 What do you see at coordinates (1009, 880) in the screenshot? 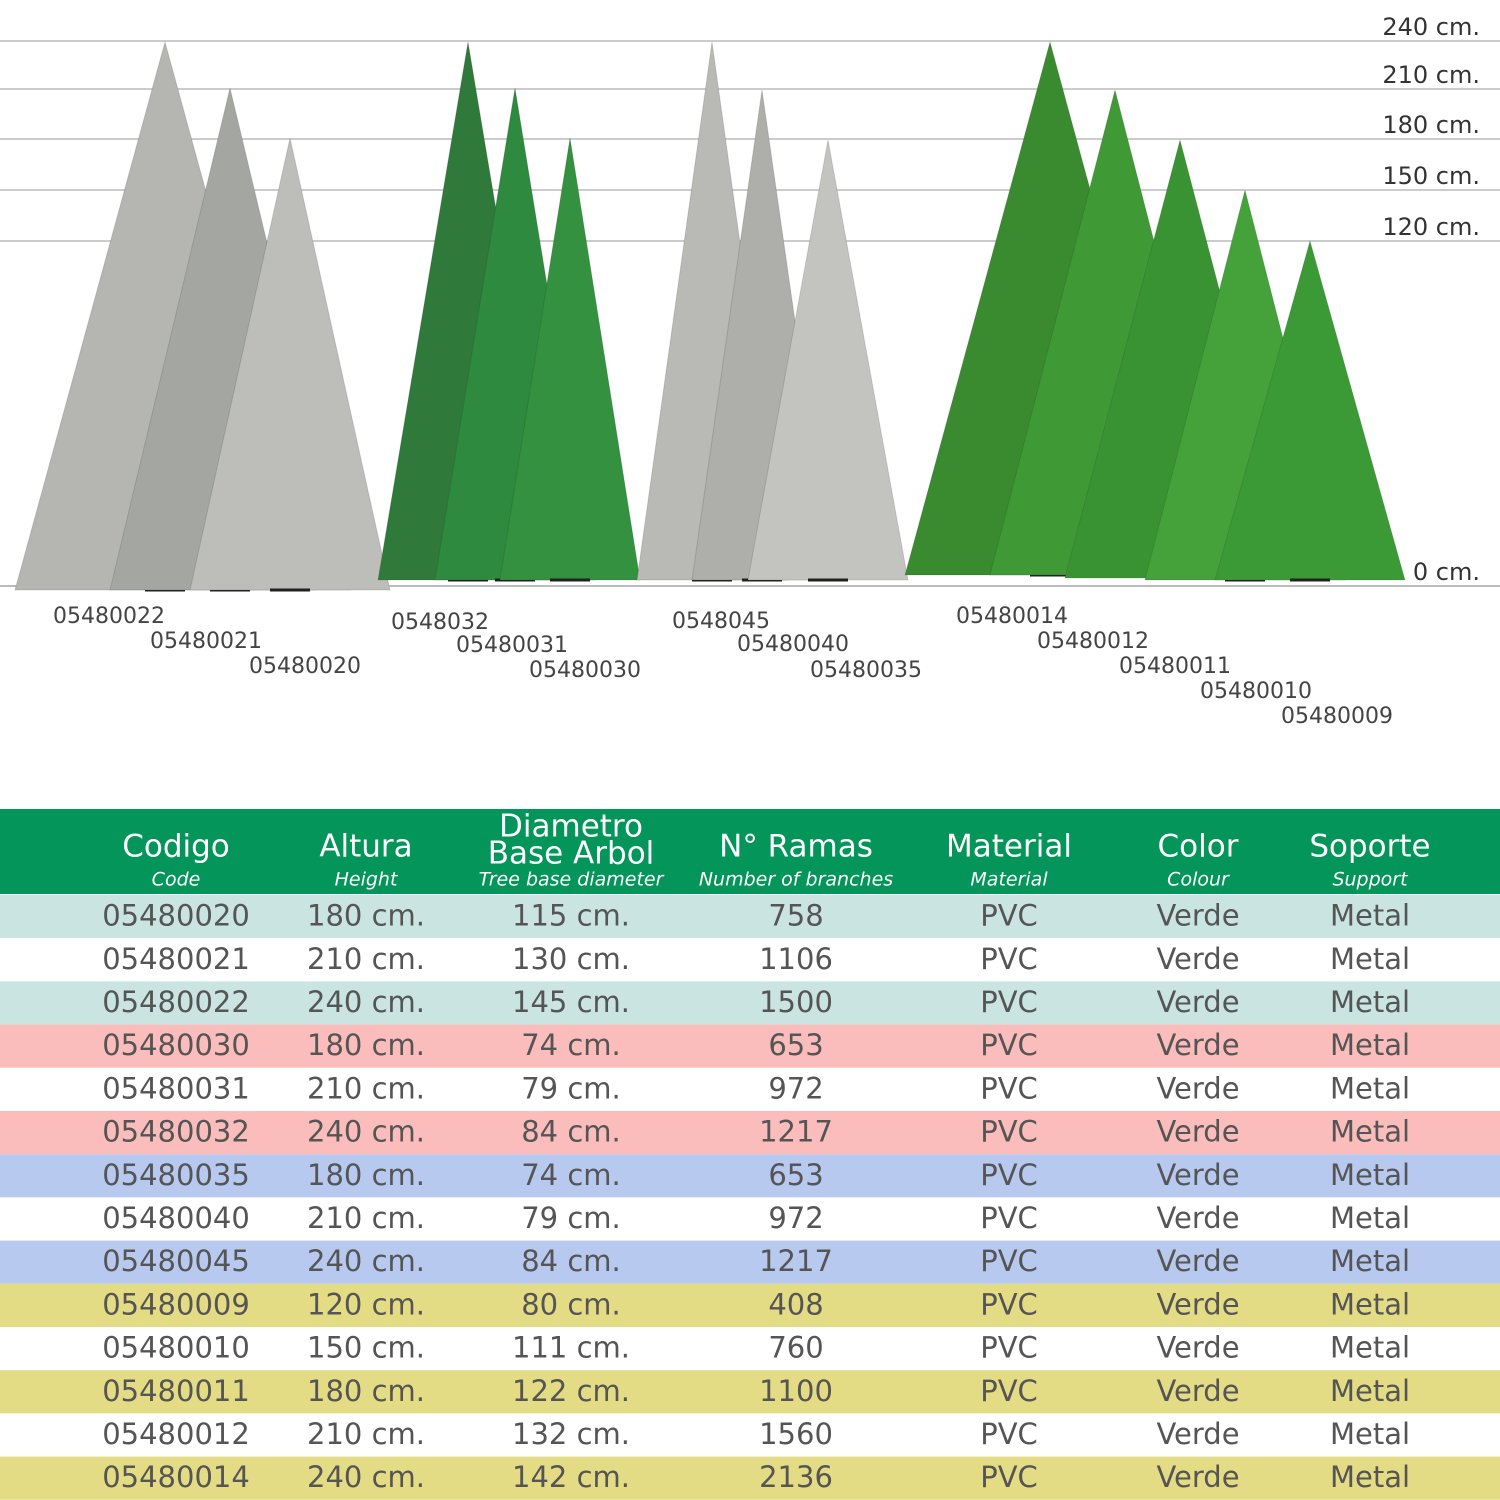
I see `header-subtitle: Material` at bounding box center [1009, 880].